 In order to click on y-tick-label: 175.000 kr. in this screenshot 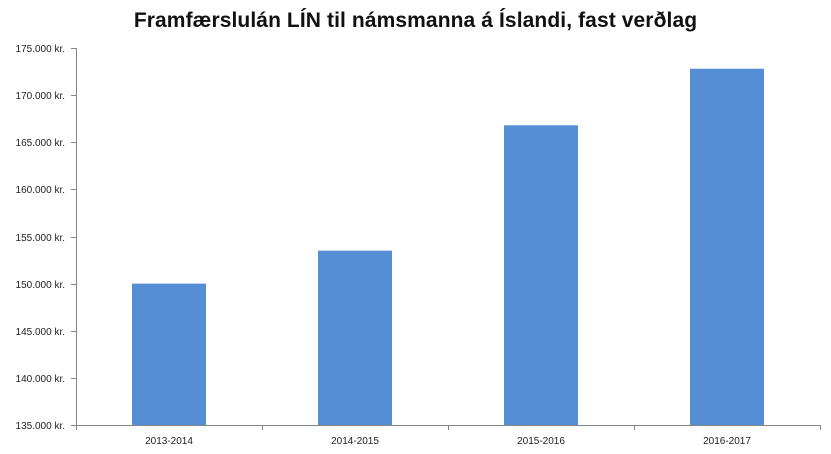, I will do `click(40, 49)`.